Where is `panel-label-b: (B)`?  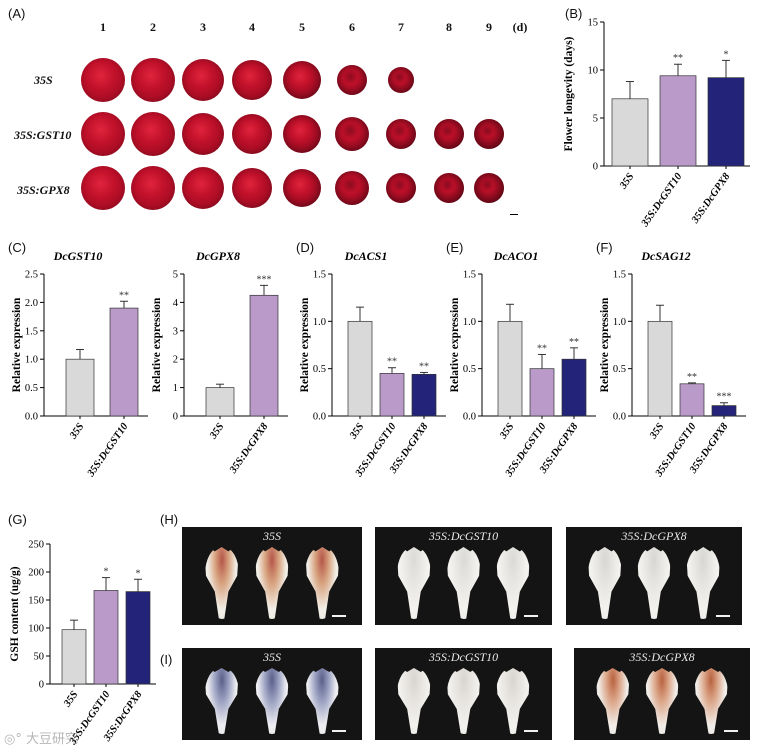 panel-label-b: (B) is located at coordinates (574, 13).